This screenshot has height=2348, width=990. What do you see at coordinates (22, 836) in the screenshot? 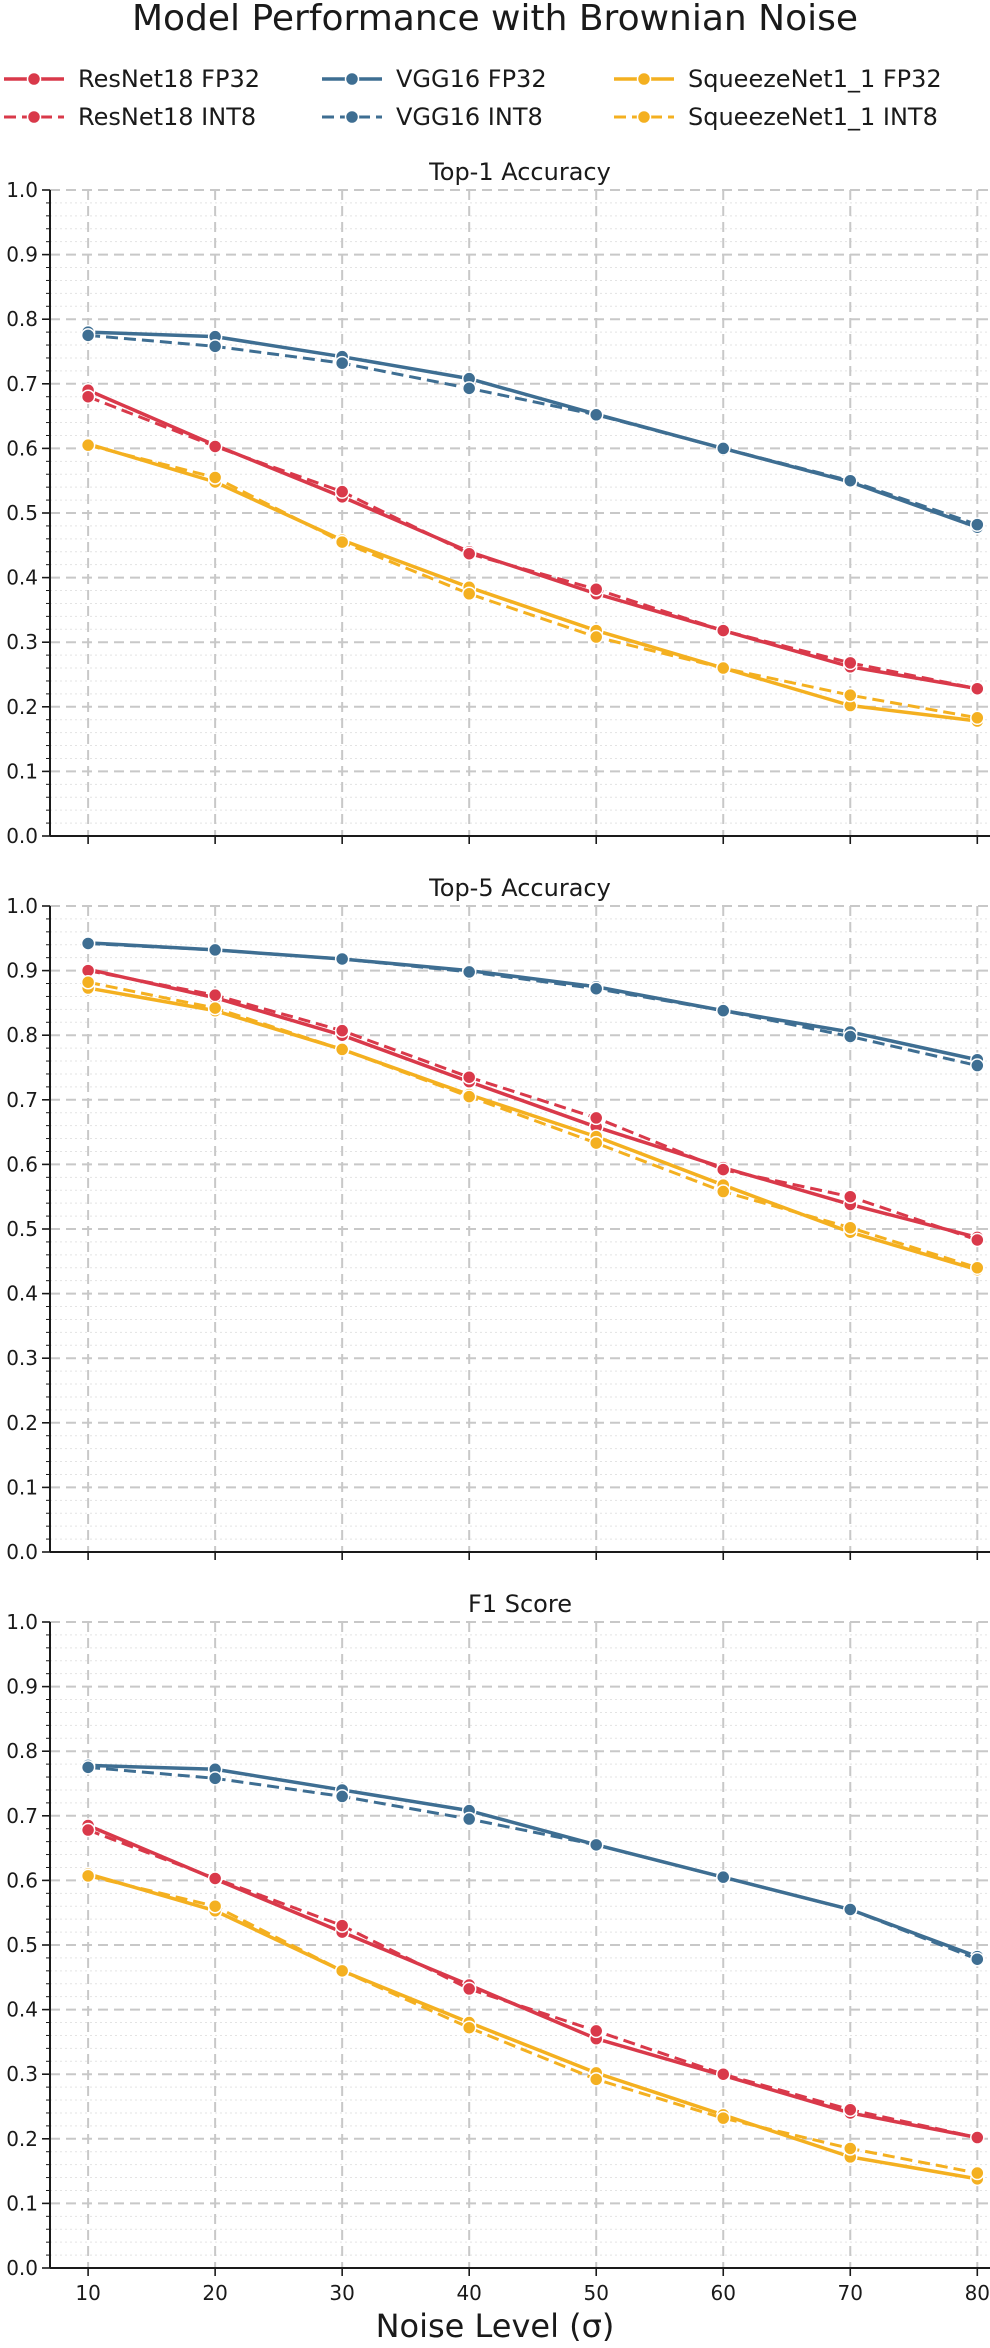
I see `y-tick-label: 0.0` at bounding box center [22, 836].